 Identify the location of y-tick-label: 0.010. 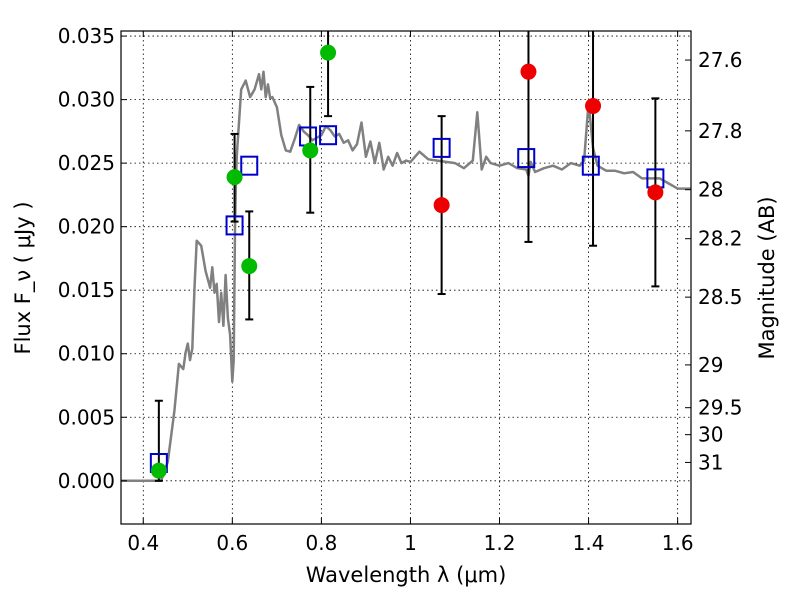
(86, 354).